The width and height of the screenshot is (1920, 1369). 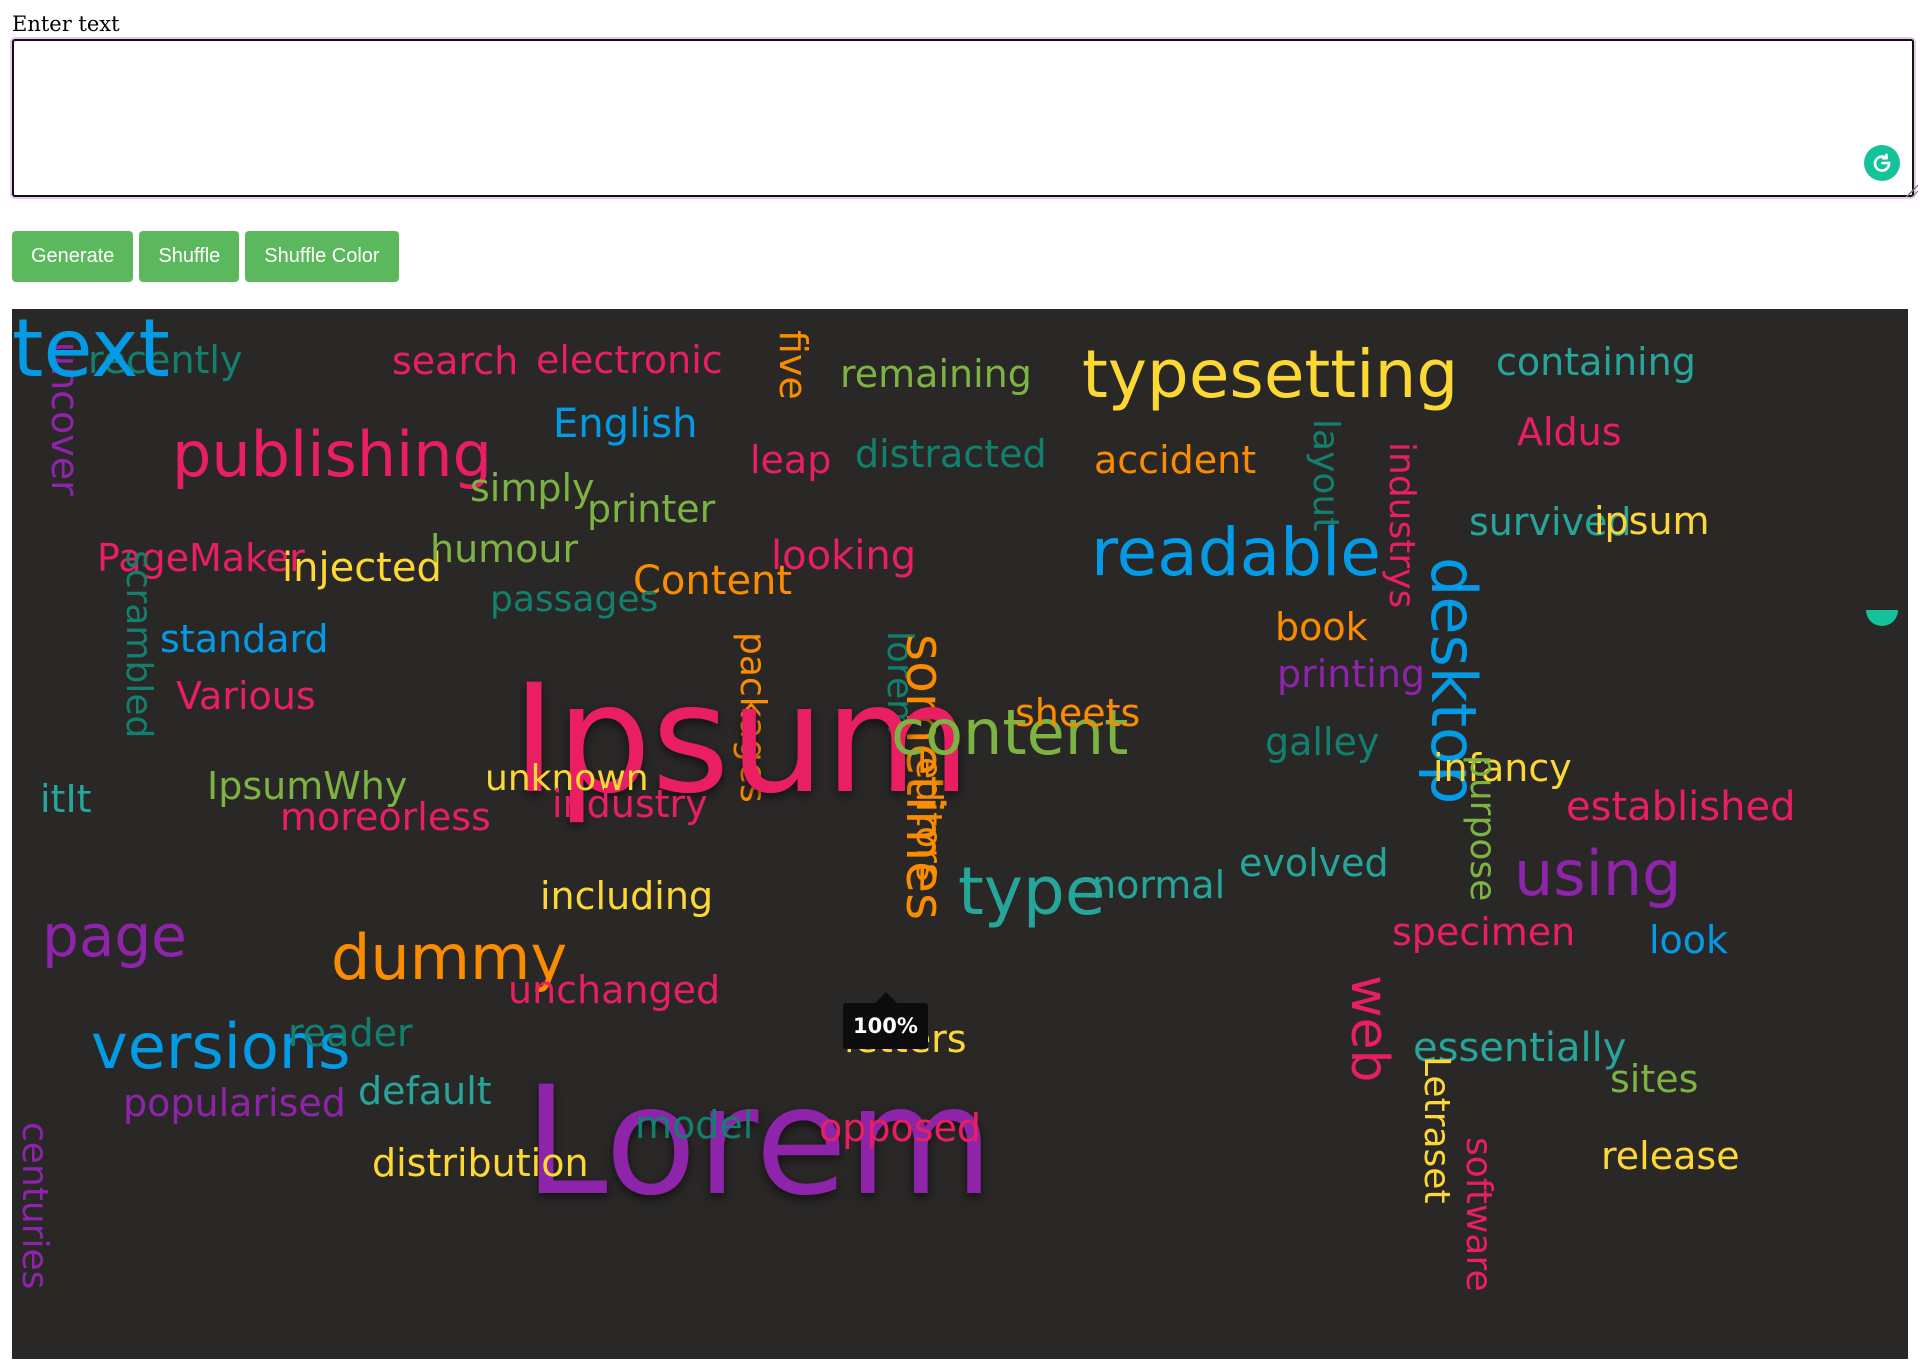 What do you see at coordinates (138, 644) in the screenshot?
I see `word-cloud-word: scrambled` at bounding box center [138, 644].